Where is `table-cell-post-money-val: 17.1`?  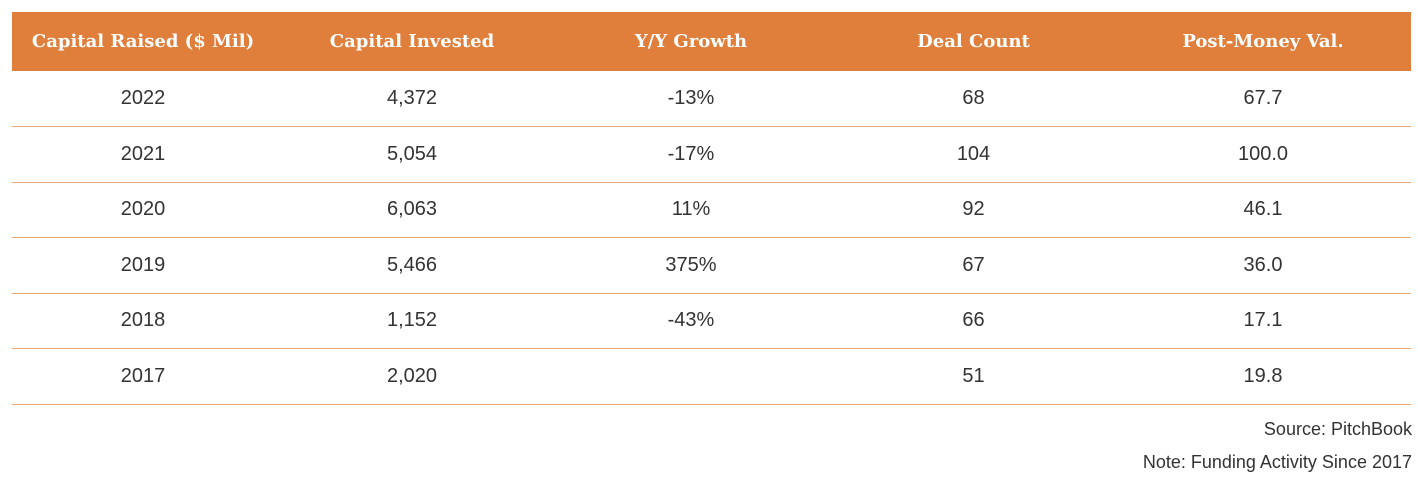 table-cell-post-money-val: 17.1 is located at coordinates (1263, 321).